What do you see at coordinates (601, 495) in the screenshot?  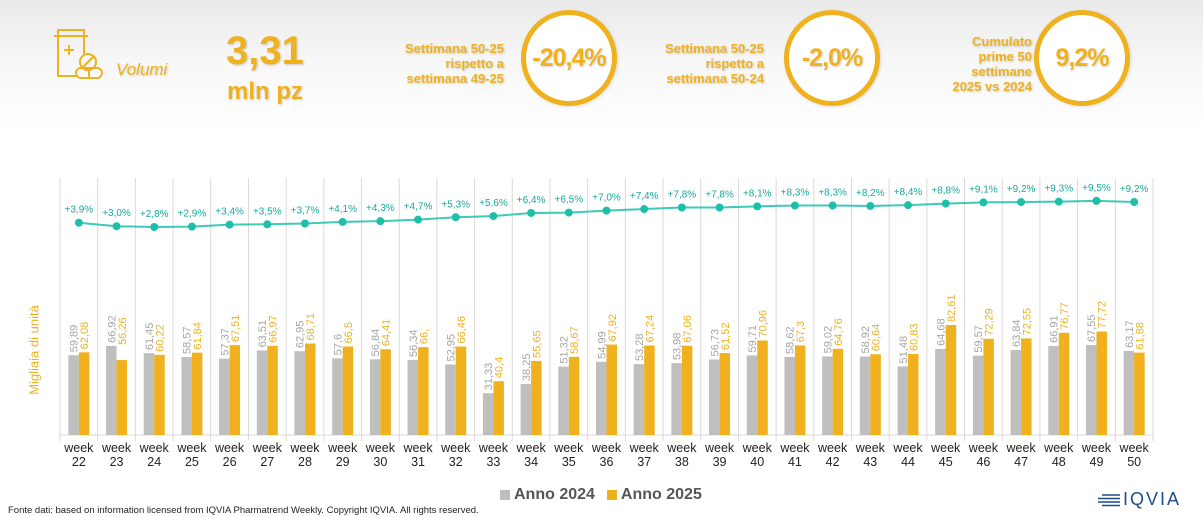 I see `legend: Anno 2024 Anno 2025` at bounding box center [601, 495].